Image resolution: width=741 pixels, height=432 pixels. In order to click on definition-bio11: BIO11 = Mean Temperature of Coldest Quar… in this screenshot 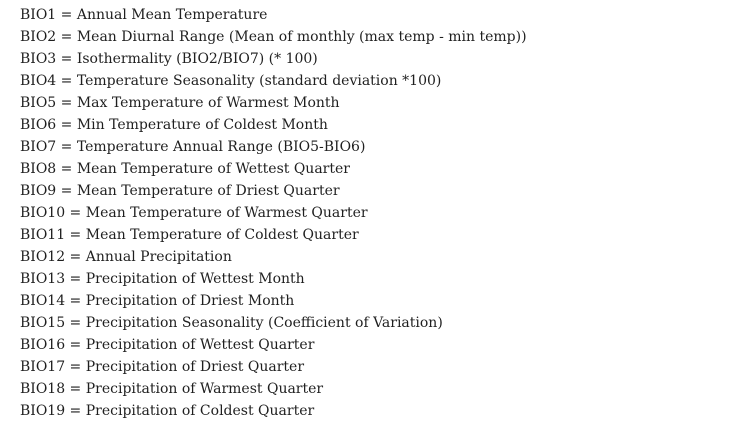, I will do `click(189, 235)`.